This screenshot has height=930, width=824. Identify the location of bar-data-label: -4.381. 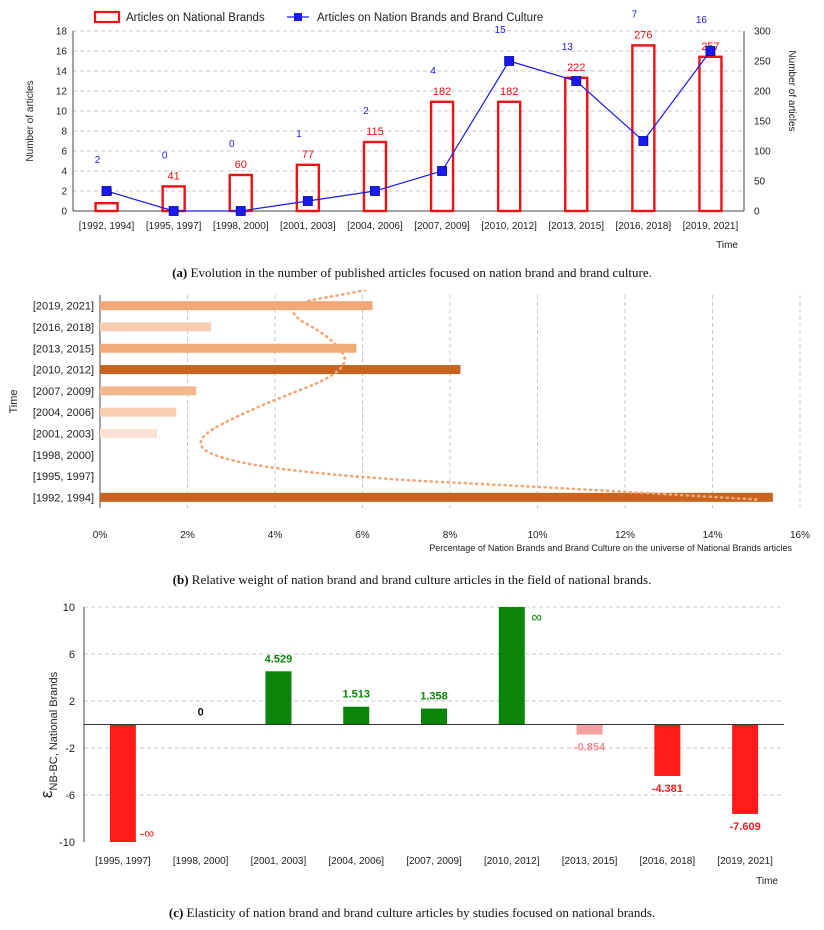
(667, 789).